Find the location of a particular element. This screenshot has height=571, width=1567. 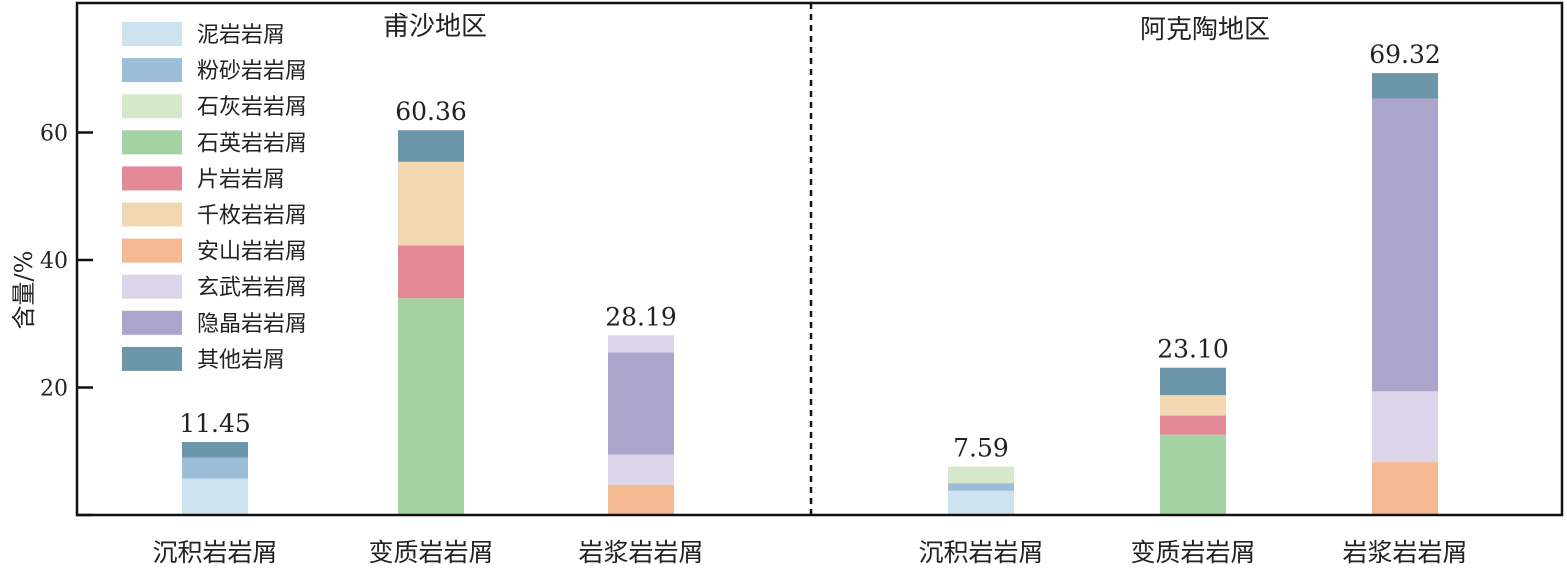

legend-label: 石英岩岩屑 is located at coordinates (252, 143).